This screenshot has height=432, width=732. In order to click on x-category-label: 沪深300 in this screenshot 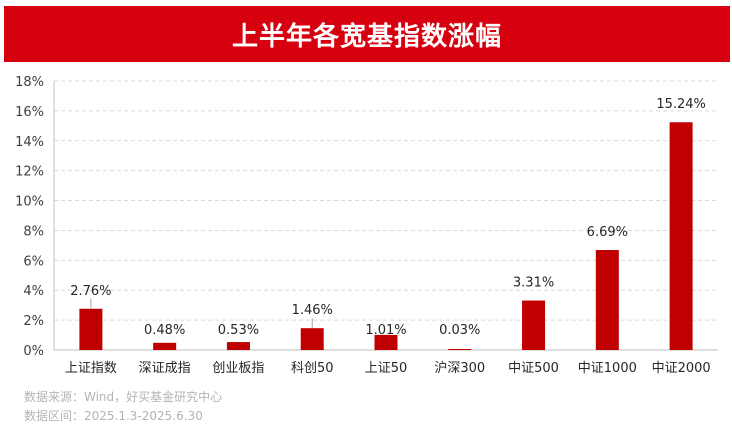, I will do `click(459, 368)`.